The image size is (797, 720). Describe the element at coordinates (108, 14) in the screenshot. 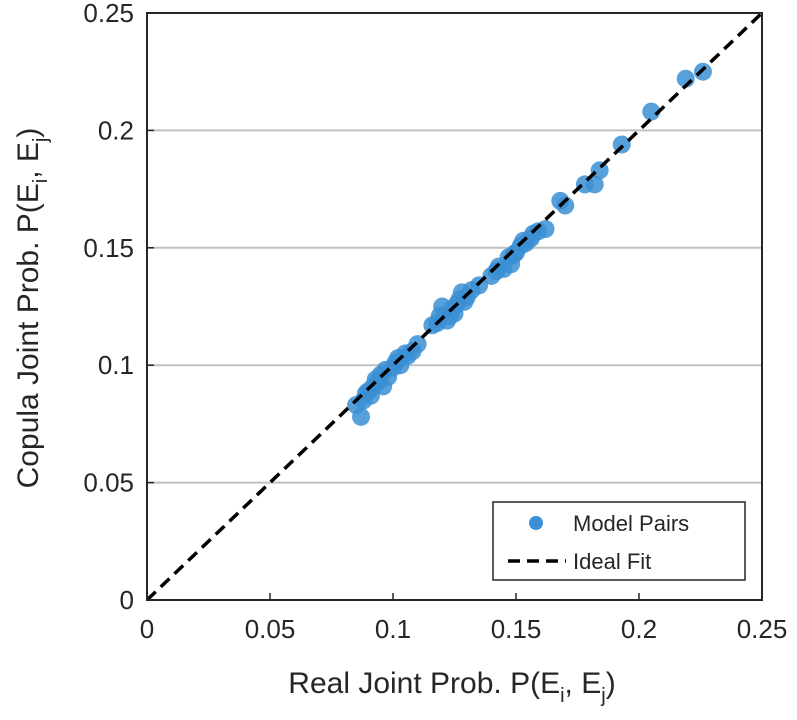

I see `y-tick-label: 0.25` at that location.